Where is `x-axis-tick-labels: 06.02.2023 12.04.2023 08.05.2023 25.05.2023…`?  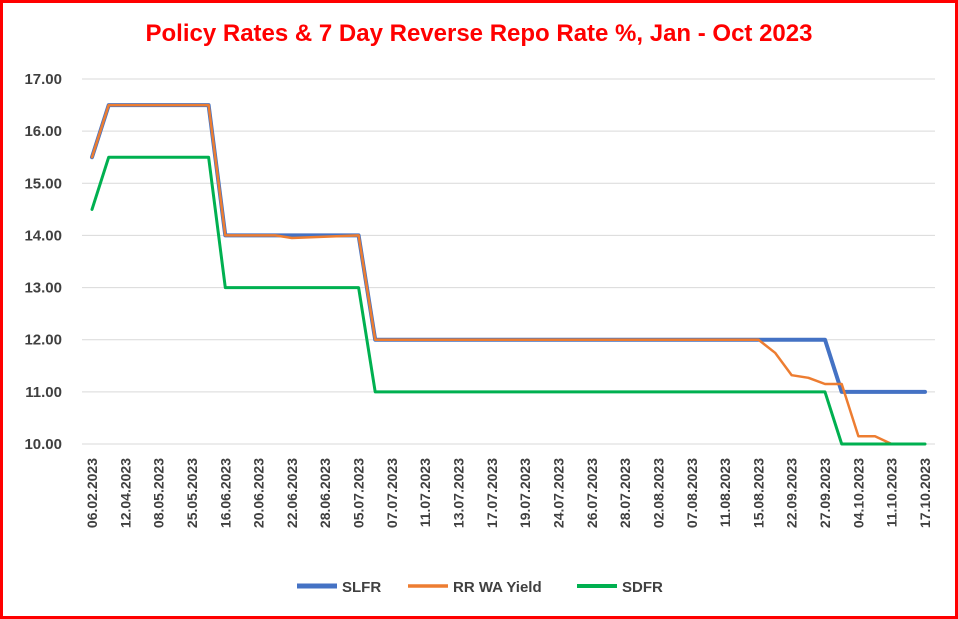
x-axis-tick-labels: 06.02.2023 12.04.2023 08.05.2023 25.05.2023… is located at coordinates (508, 493).